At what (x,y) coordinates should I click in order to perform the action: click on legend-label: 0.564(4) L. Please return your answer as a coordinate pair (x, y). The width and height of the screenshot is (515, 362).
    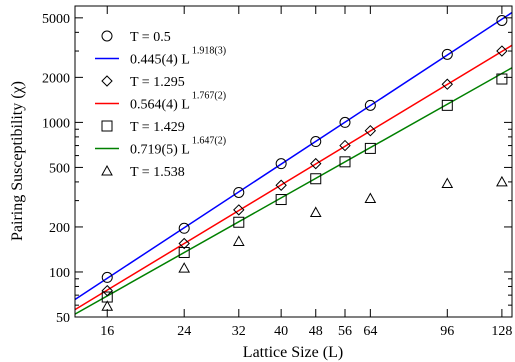
    Looking at the image, I should click on (160, 105).